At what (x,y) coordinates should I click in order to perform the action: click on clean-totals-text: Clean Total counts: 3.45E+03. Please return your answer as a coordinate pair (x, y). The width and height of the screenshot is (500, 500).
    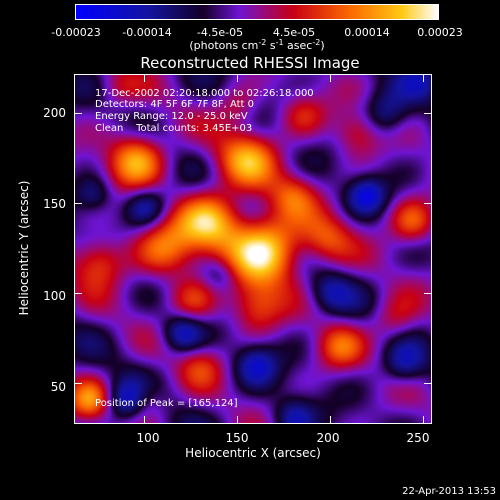
    Looking at the image, I should click on (174, 128).